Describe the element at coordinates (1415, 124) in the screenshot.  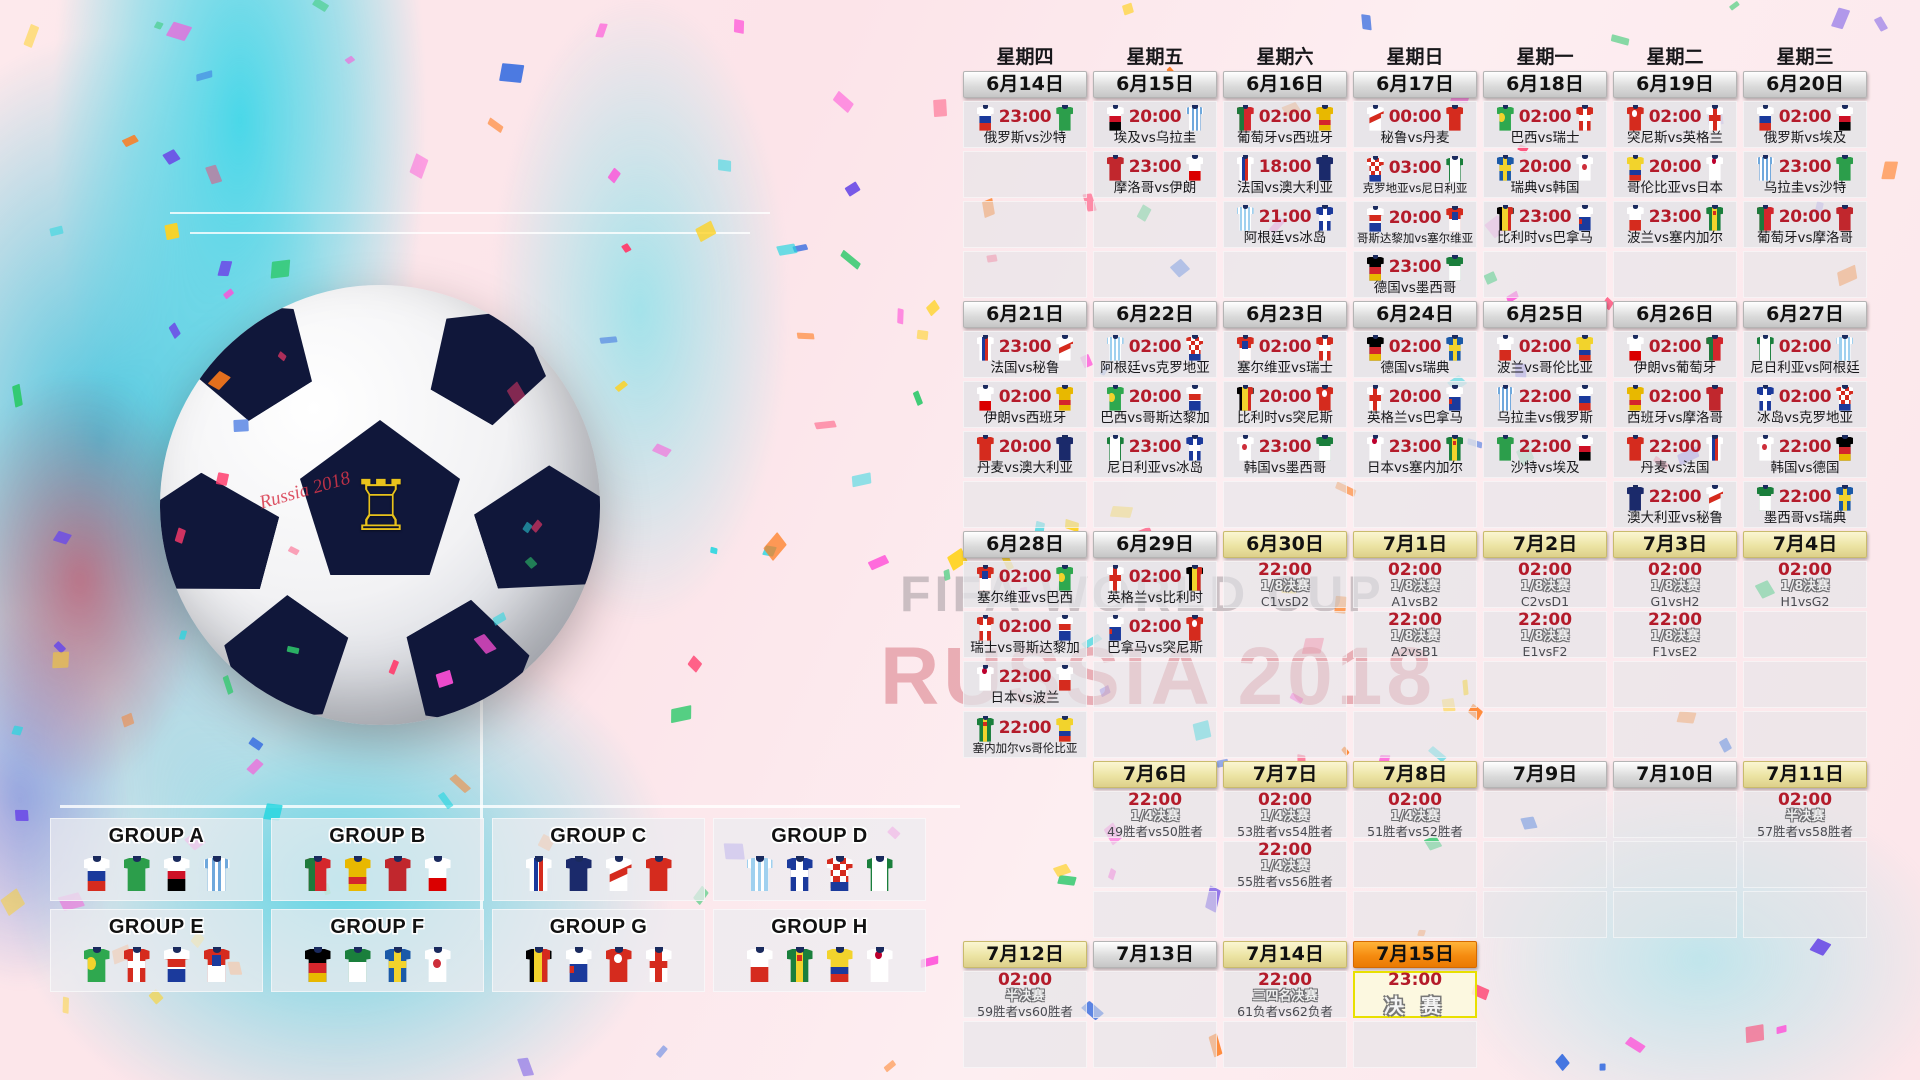
I see `match-cell: 00:00 秘鲁vs丹麦` at that location.